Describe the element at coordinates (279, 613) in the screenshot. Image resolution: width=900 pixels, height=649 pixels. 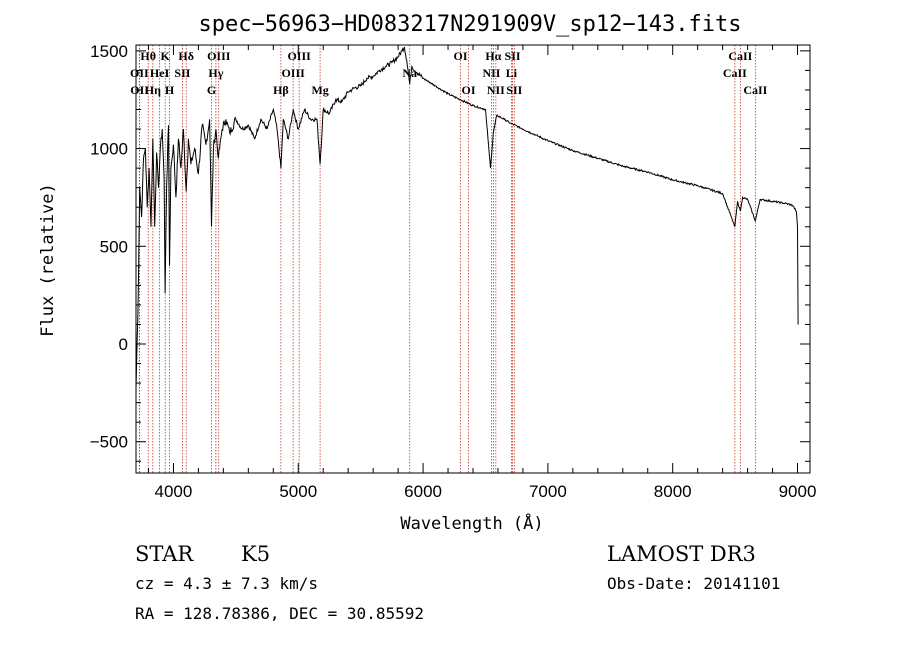
I see `ra-dec-coords: RA = 128.78386, DEC = 30.85592` at that location.